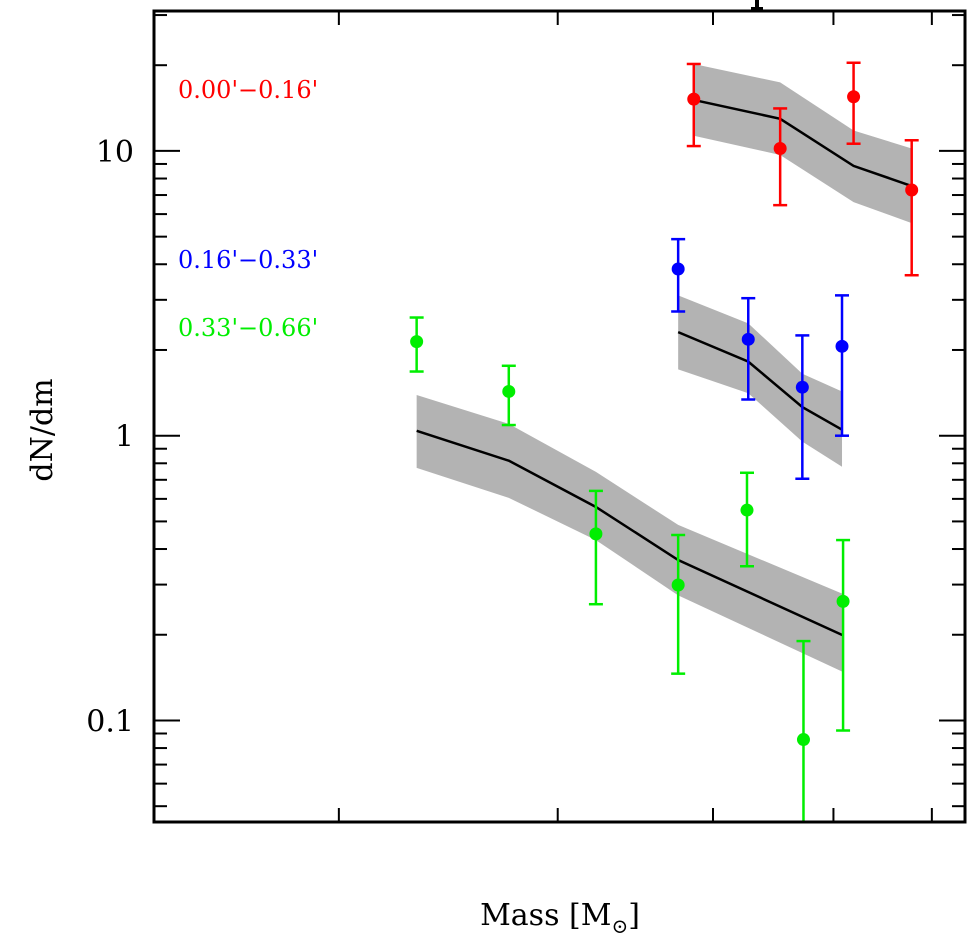  Describe the element at coordinates (124, 437) in the screenshot. I see `y-tick-label: 1` at that location.